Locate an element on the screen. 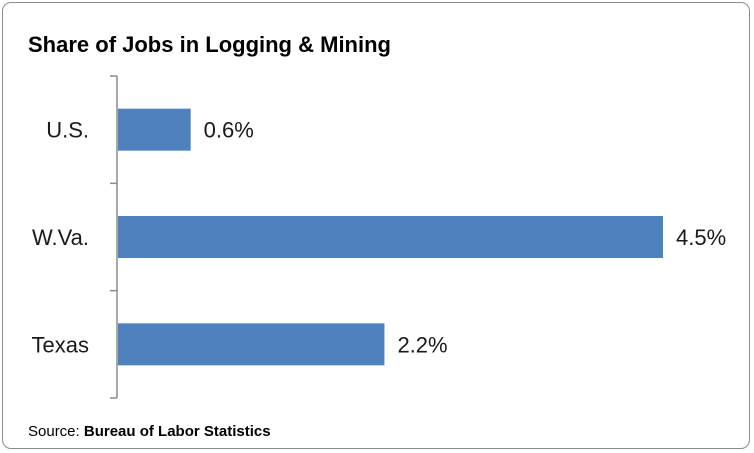  source-name: Bureau of Labor Statistics is located at coordinates (177, 431).